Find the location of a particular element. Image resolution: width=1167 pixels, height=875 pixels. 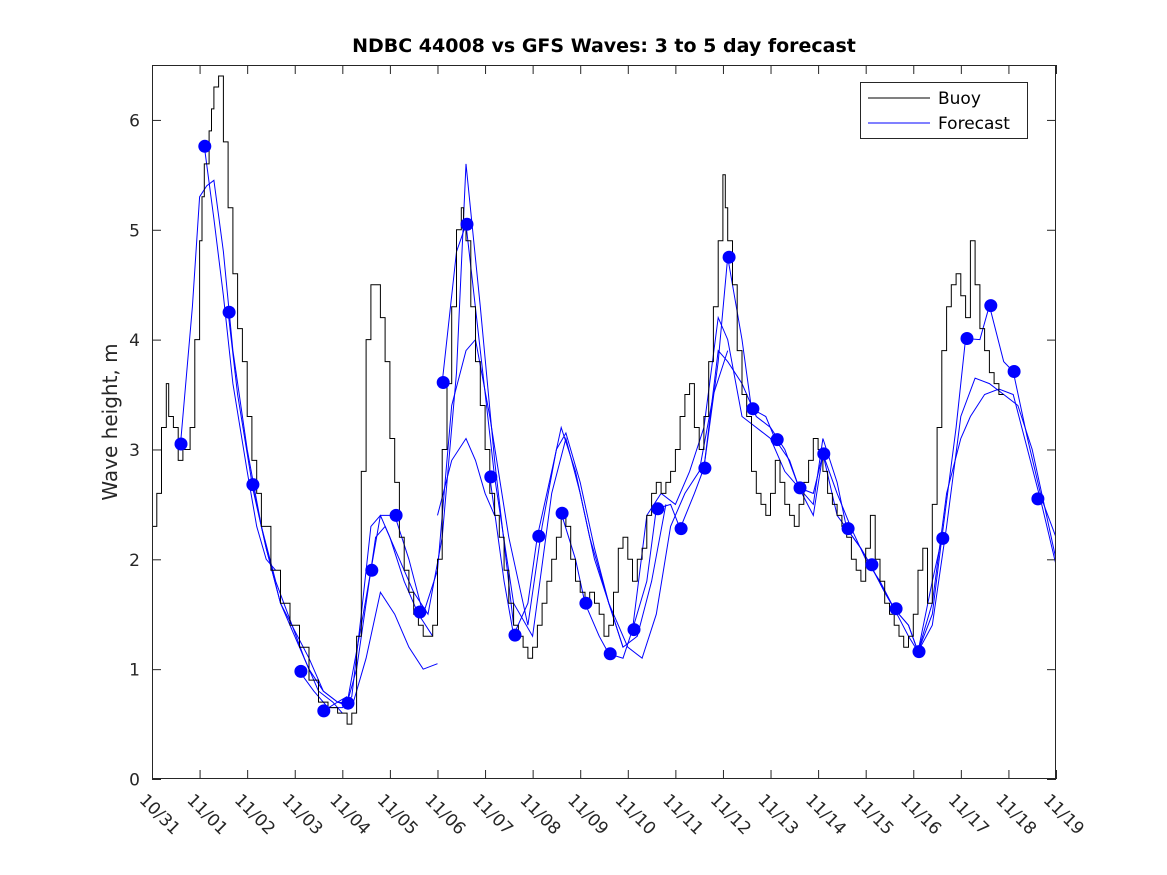

y-tick-label: 6 is located at coordinates (134, 121).